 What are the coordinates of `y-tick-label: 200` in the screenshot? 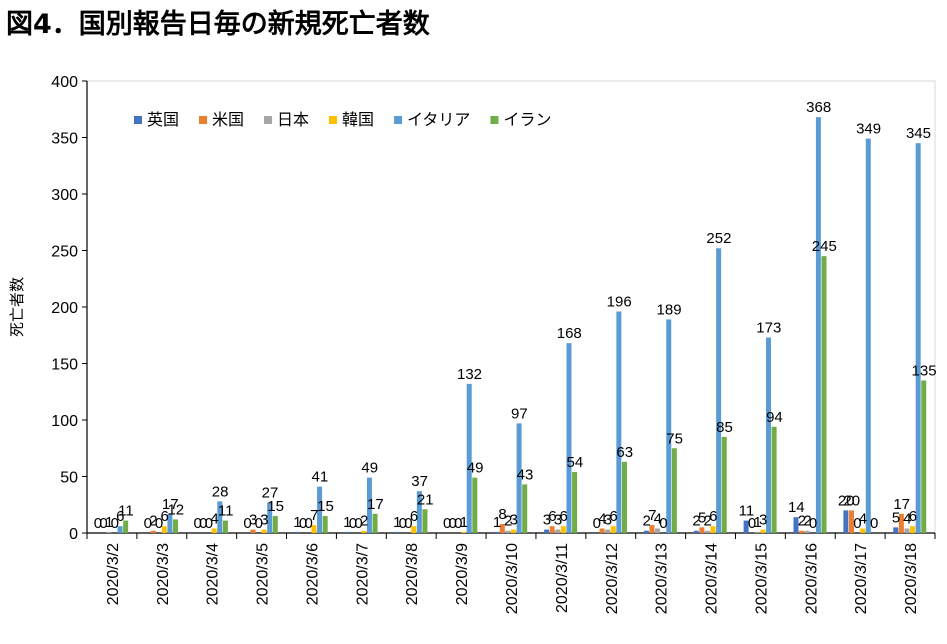 It's located at (64, 308).